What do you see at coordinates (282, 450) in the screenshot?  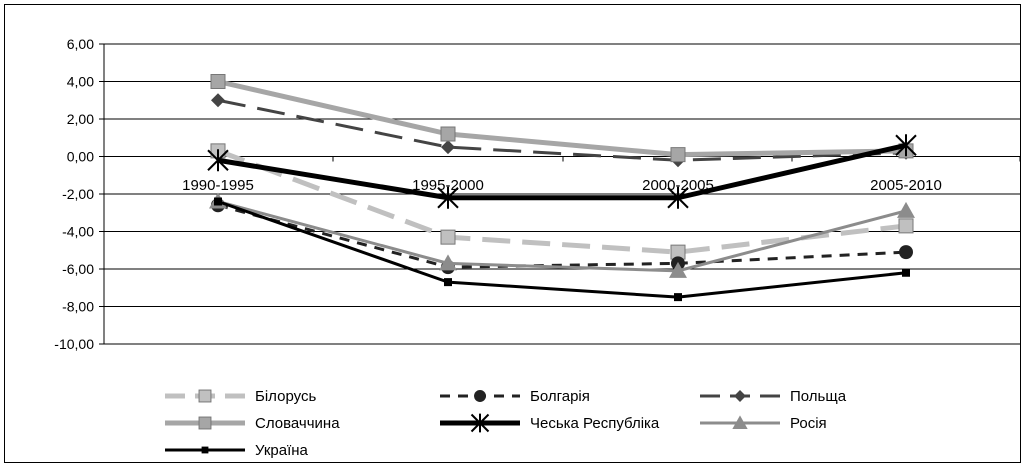 I see `legend-label: Україна` at bounding box center [282, 450].